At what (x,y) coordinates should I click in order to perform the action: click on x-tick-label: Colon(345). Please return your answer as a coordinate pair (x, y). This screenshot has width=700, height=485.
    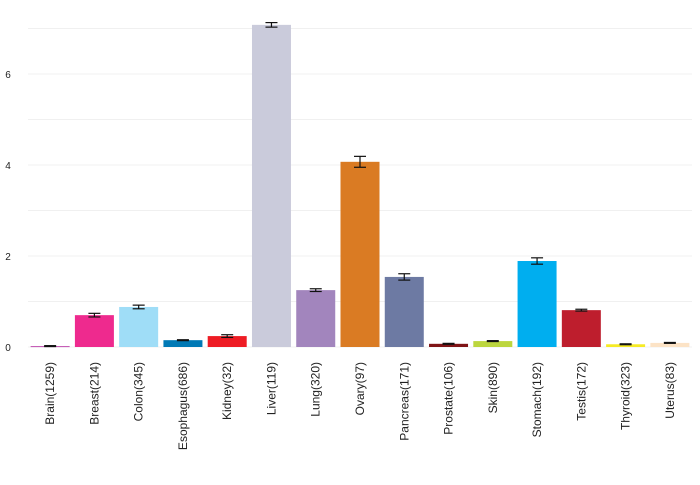
    Looking at the image, I should click on (139, 391).